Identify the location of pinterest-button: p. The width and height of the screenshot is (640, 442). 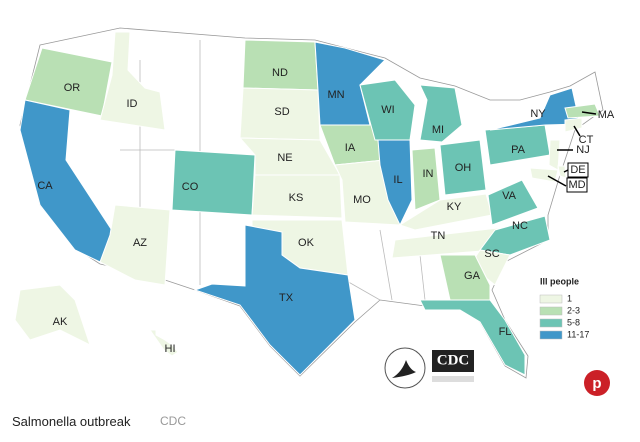
(597, 383).